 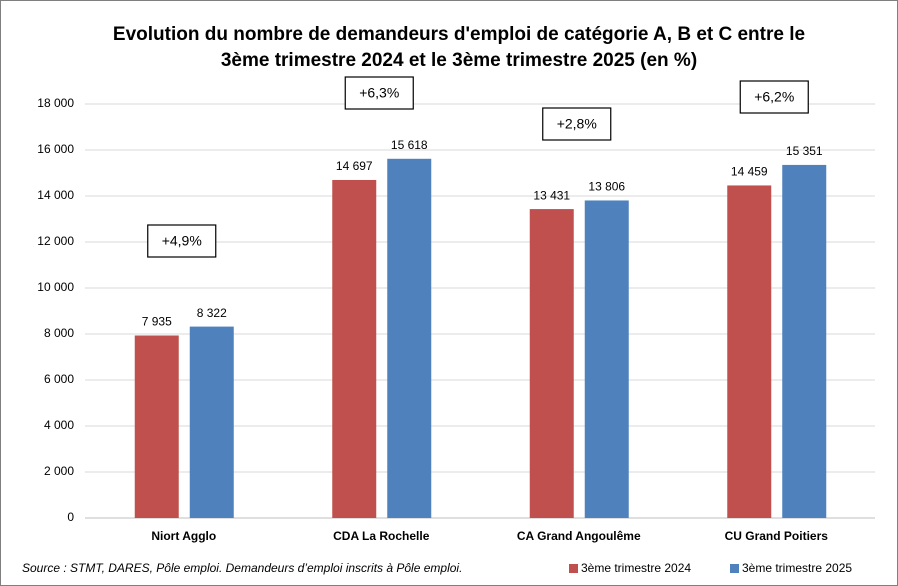 I want to click on annotation: +2,8%, so click(x=577, y=124).